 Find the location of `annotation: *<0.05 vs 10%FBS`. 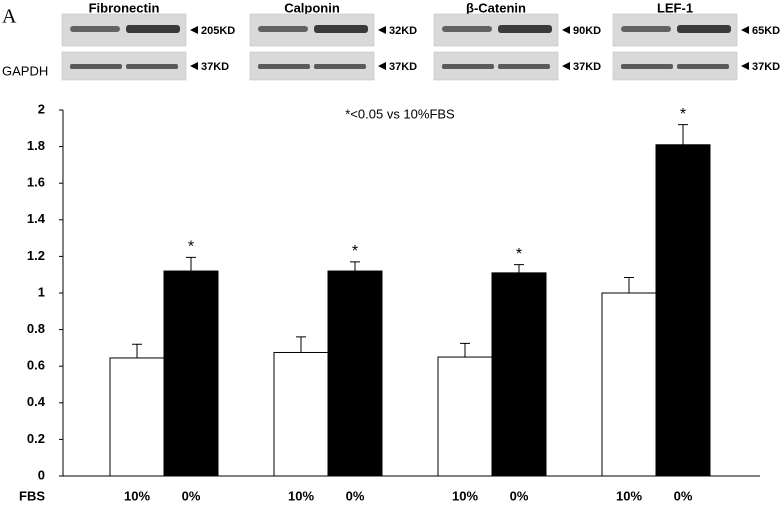

annotation: *<0.05 vs 10%FBS is located at coordinates (400, 113).